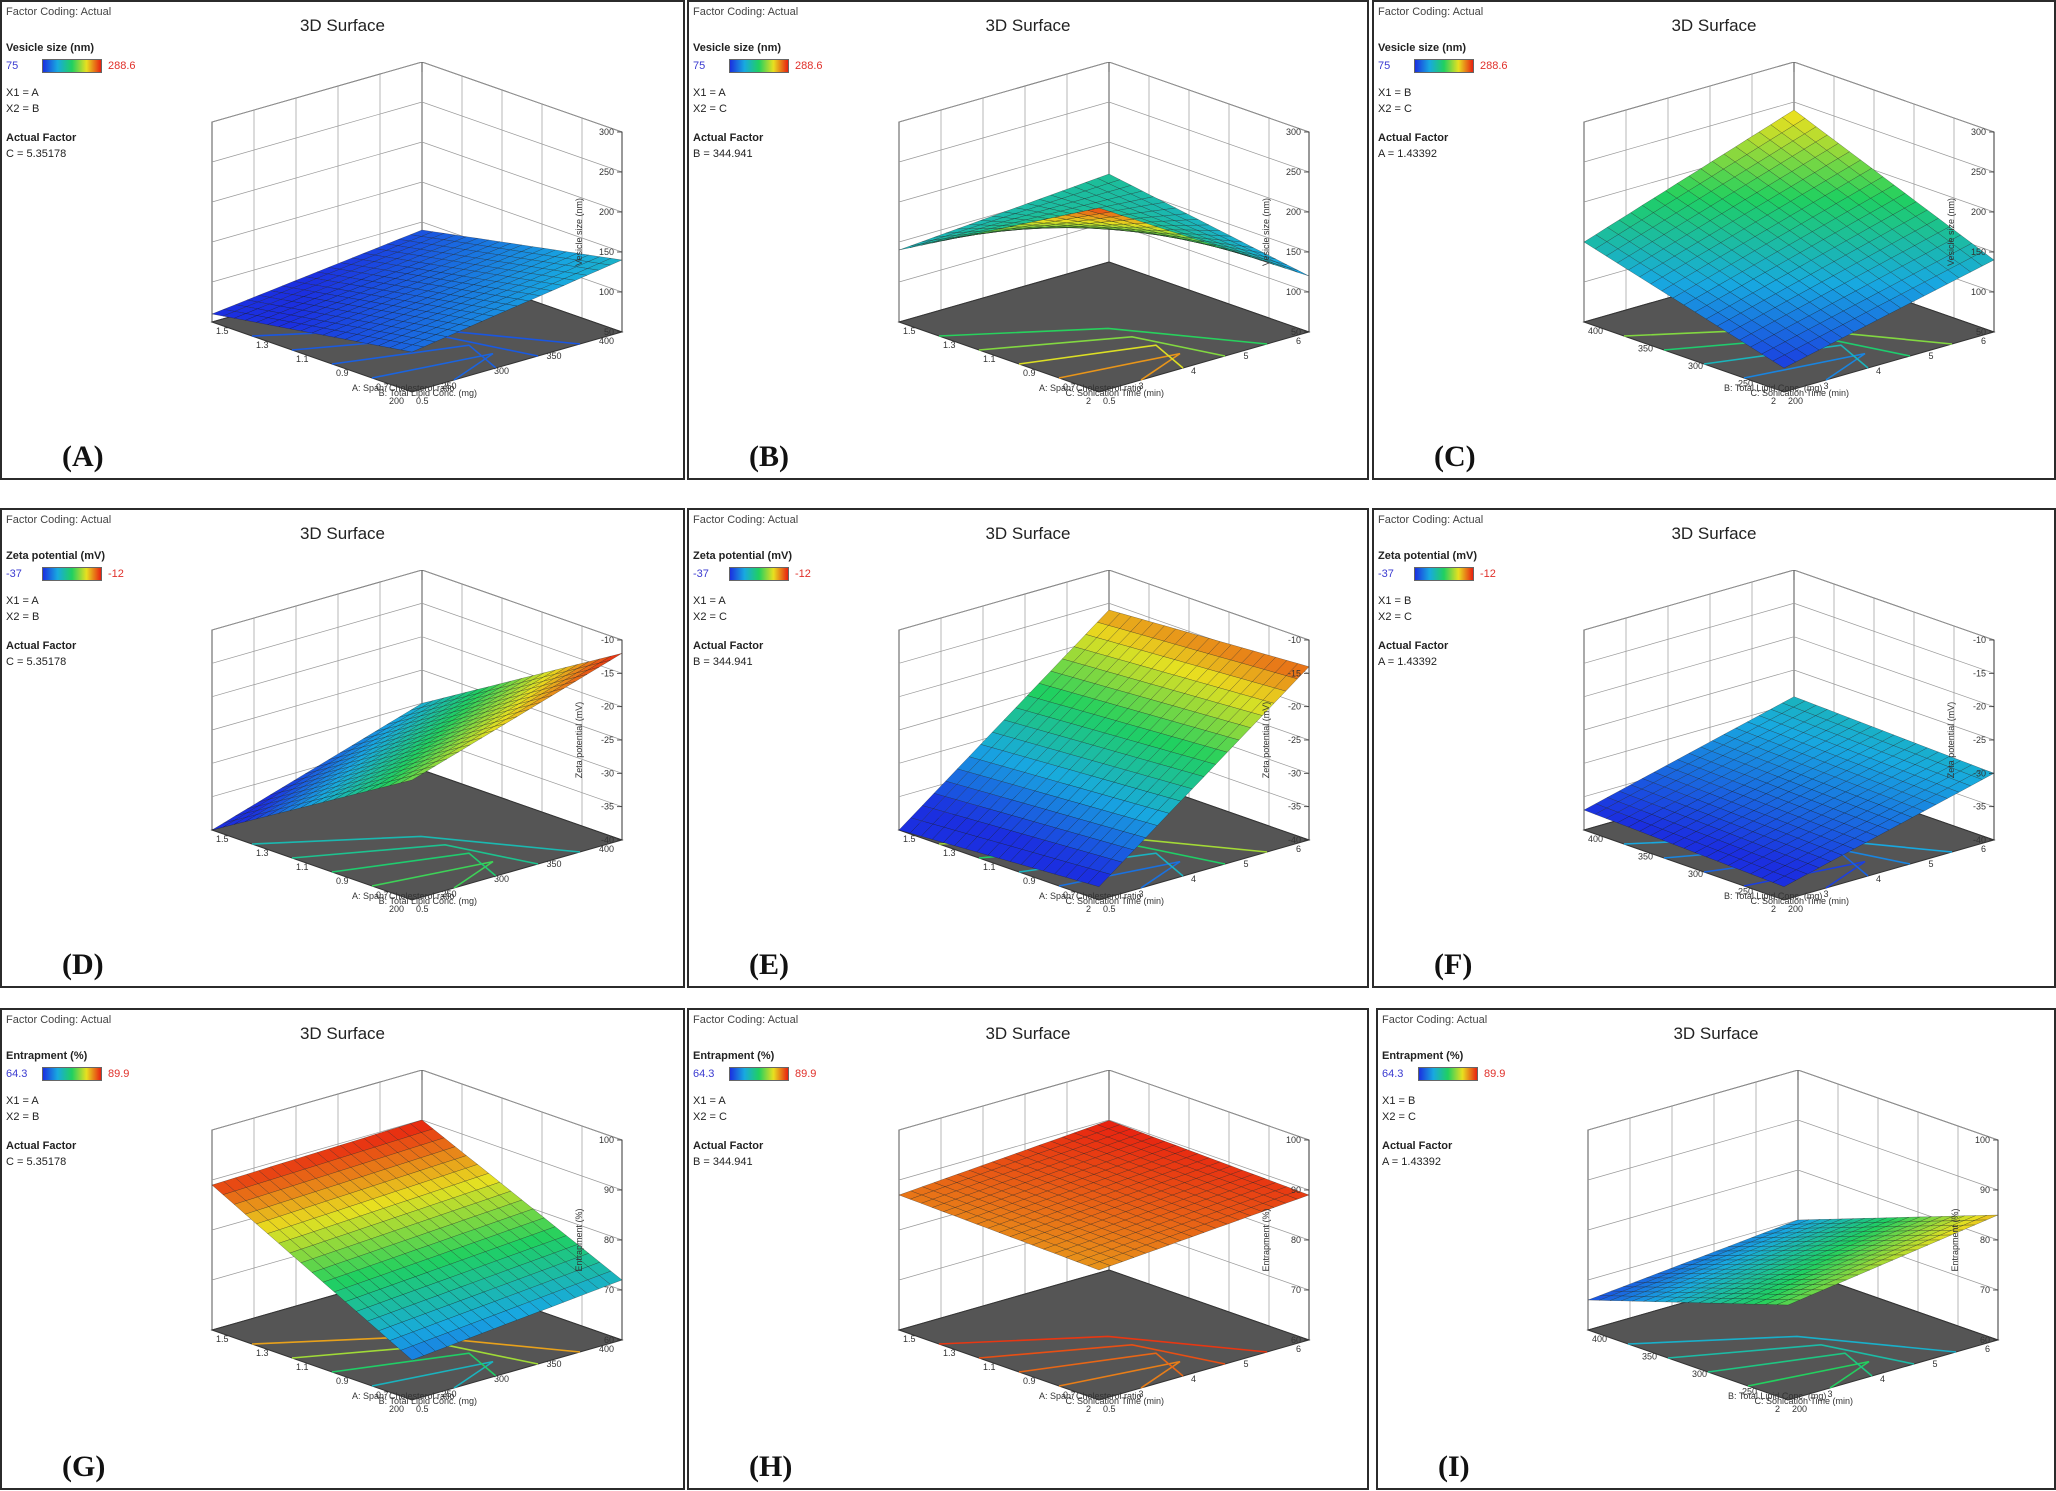  What do you see at coordinates (302, 359) in the screenshot?
I see `axis-tick-label: 1.1` at bounding box center [302, 359].